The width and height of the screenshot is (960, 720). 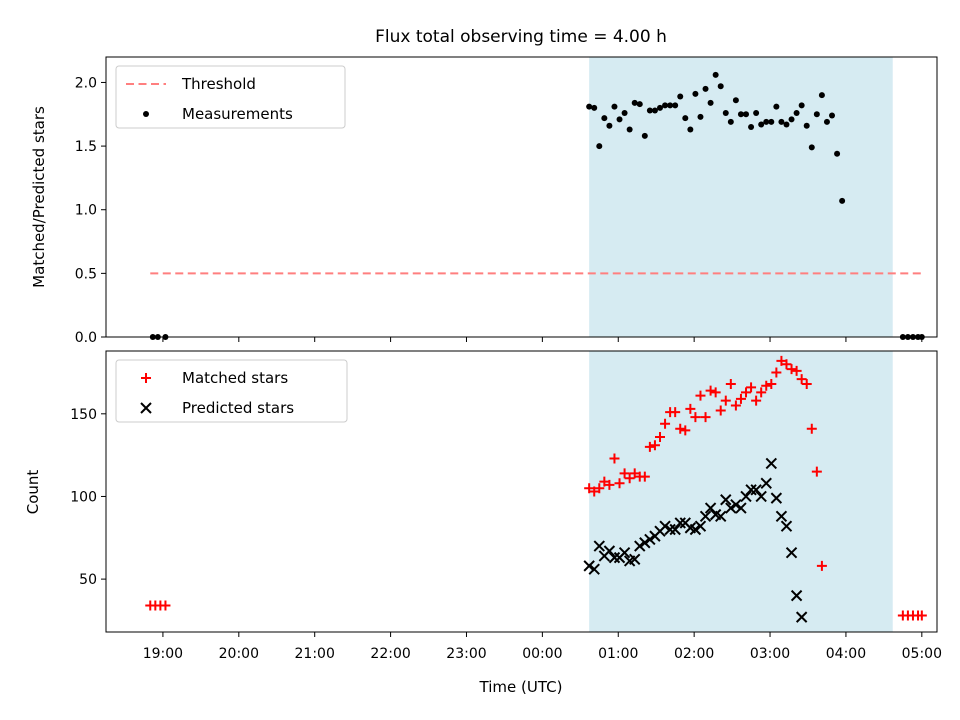 What do you see at coordinates (86, 147) in the screenshot?
I see `y-tick-label: 1.5` at bounding box center [86, 147].